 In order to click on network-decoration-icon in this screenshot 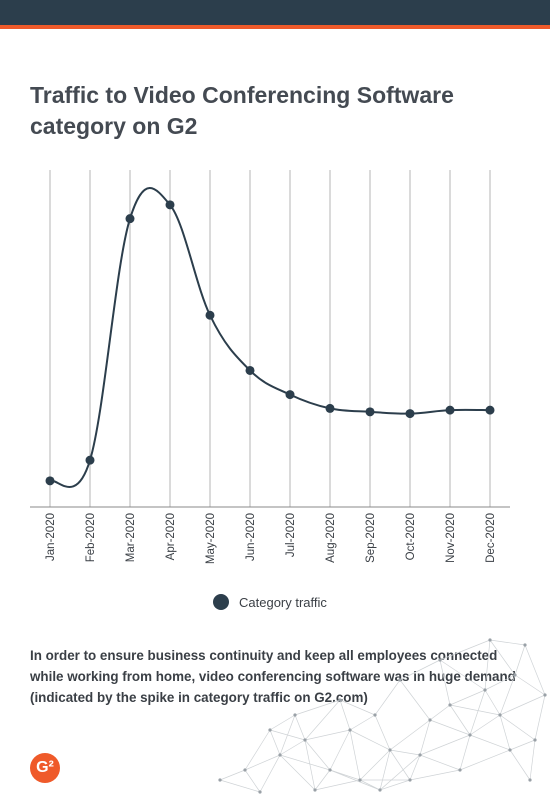, I will do `click(382, 716)`.